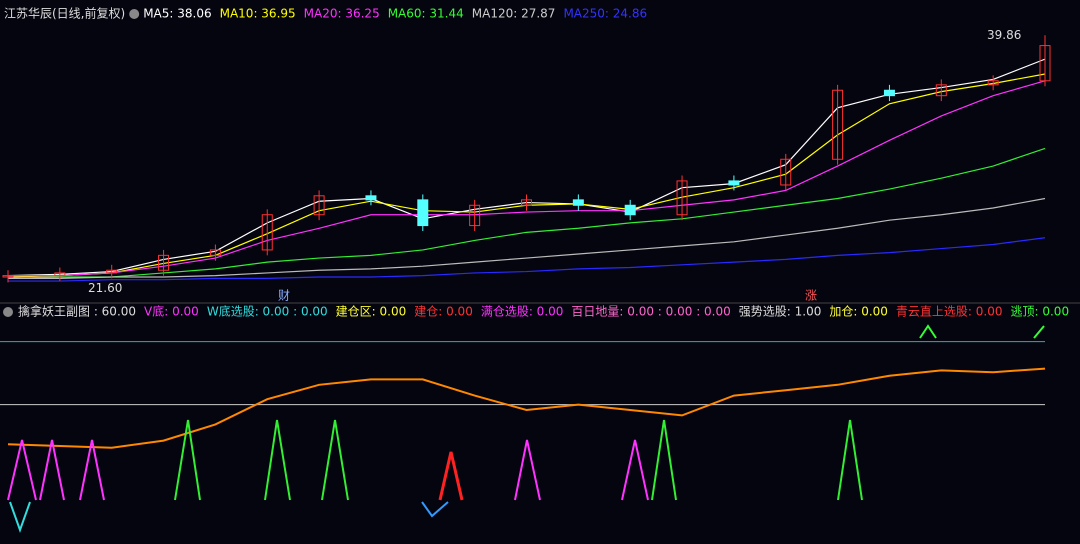  I want to click on ma-legend: MA120: 27.87, so click(514, 14).